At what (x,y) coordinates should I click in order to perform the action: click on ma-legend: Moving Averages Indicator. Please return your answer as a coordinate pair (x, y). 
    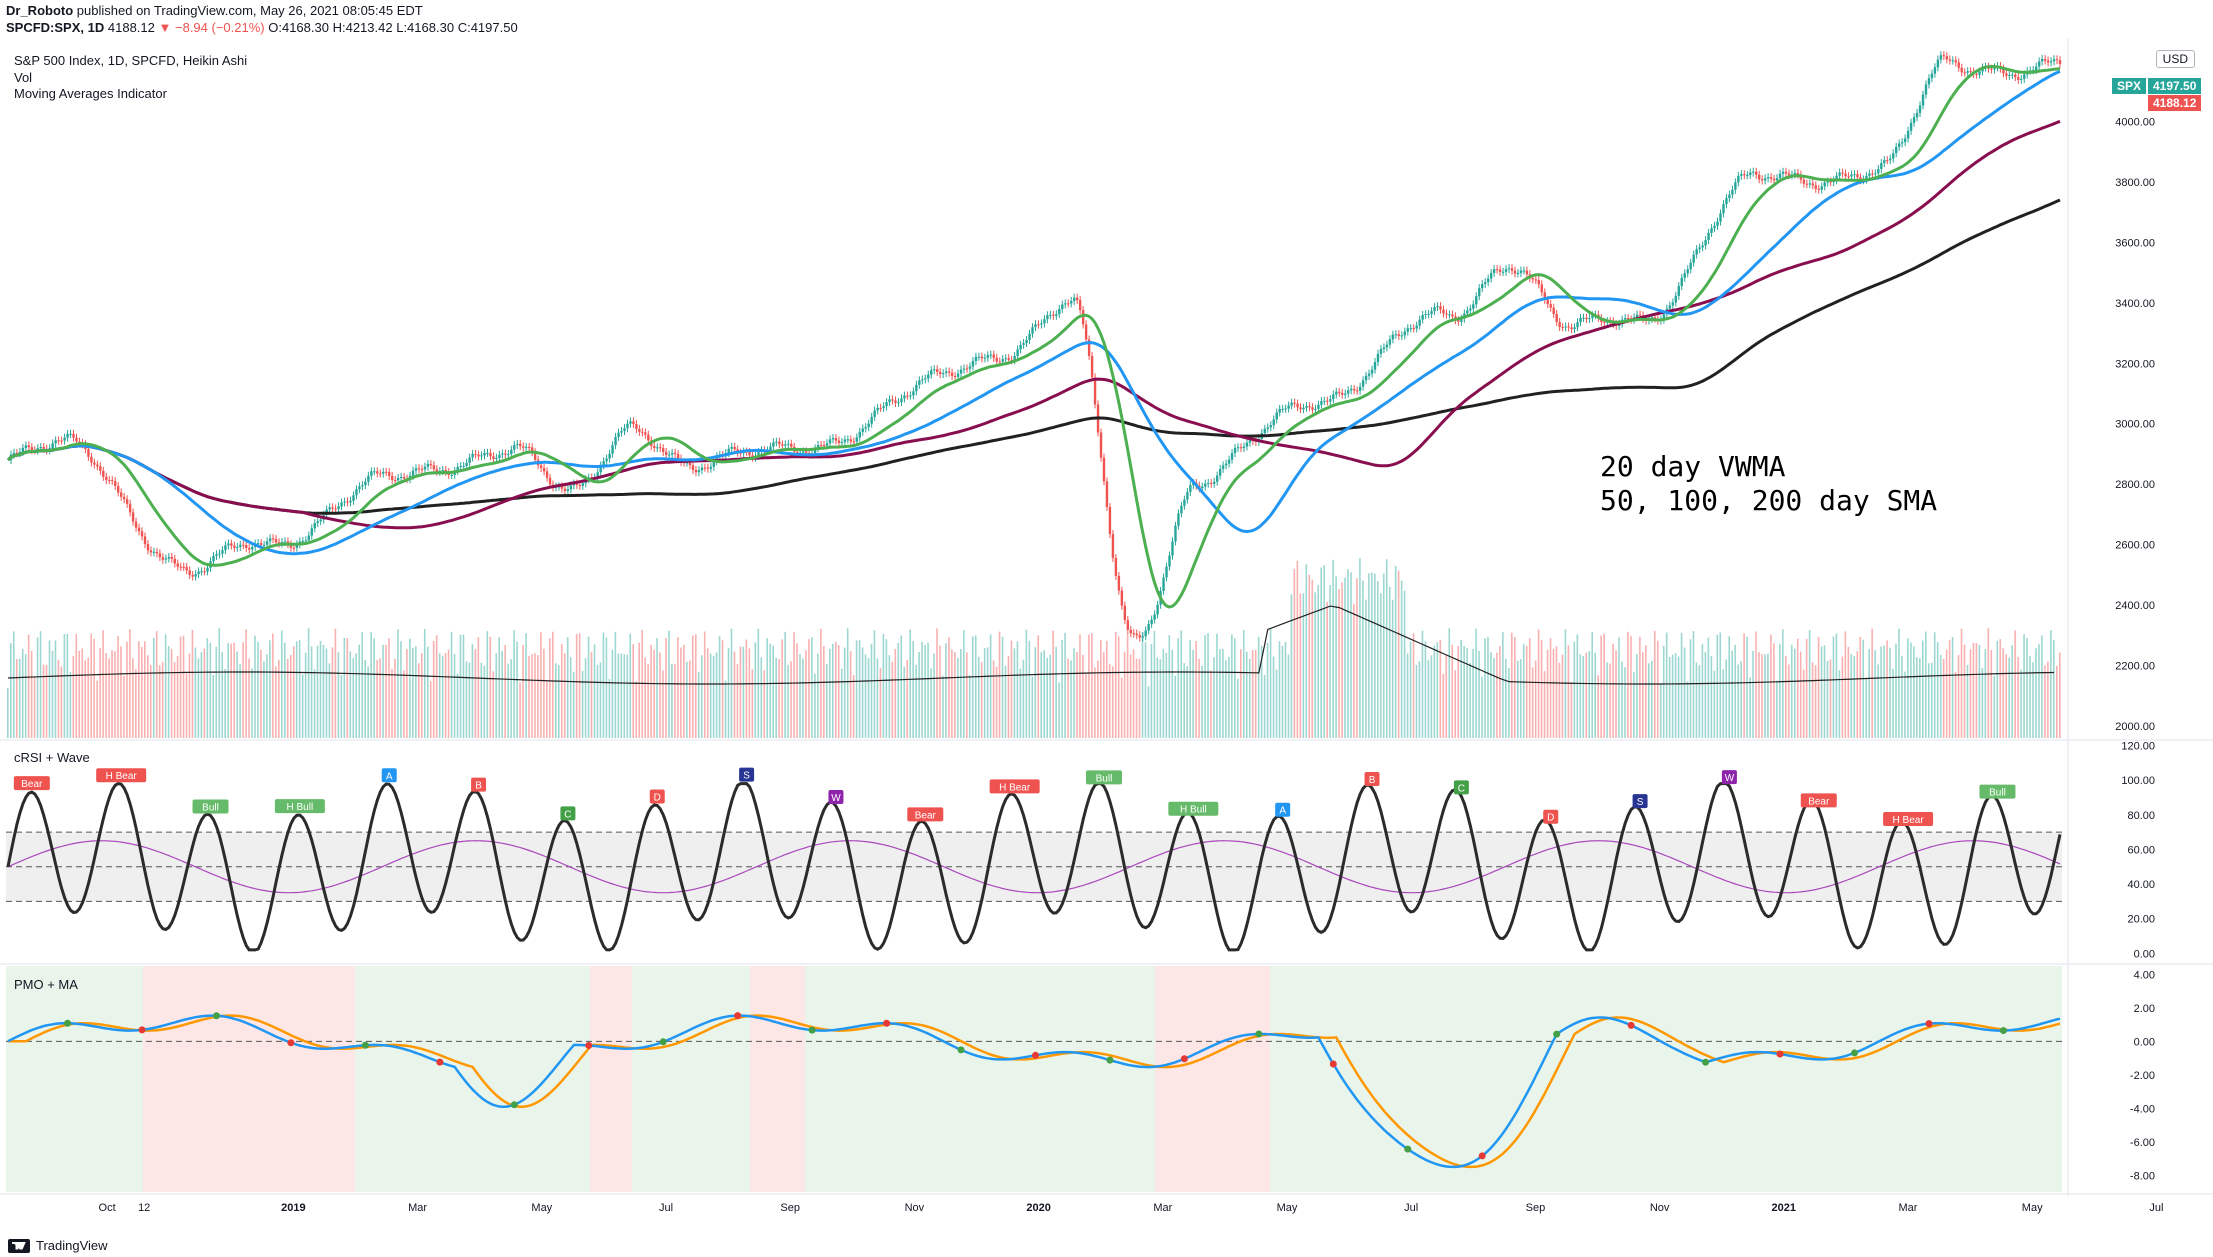
    Looking at the image, I should click on (90, 93).